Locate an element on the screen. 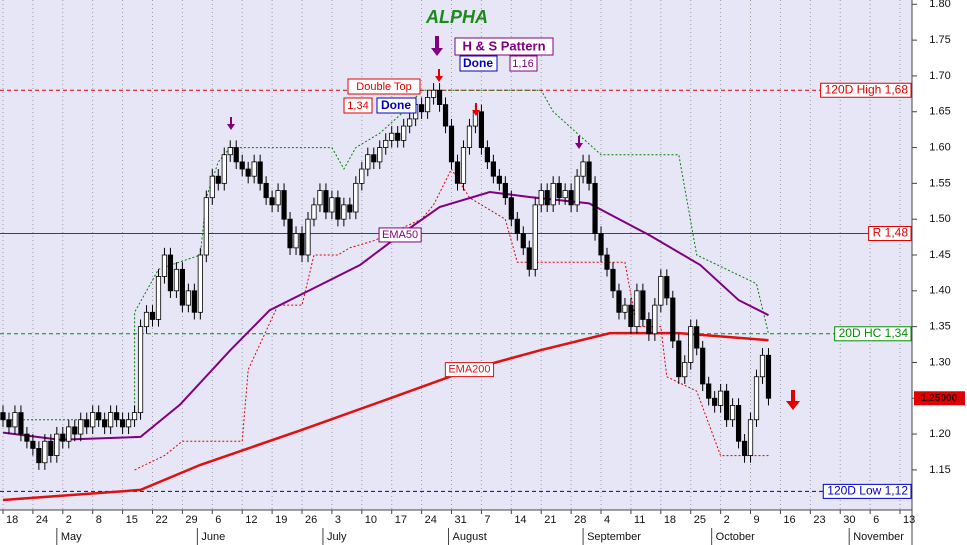  annotation: 1,34 is located at coordinates (357, 106).